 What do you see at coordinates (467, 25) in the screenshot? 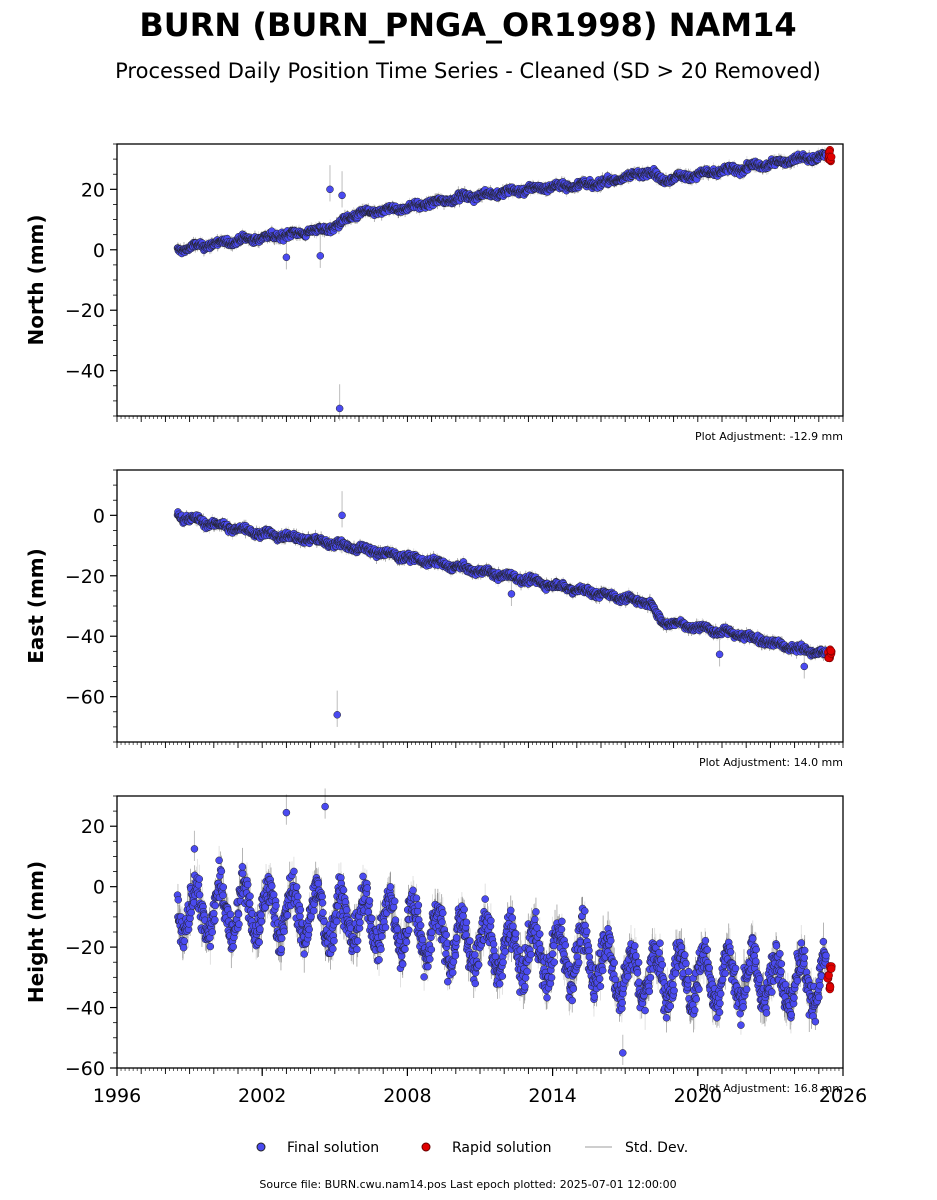
I see `figure-title: BURN (BURN_PNGA_OR1998) NAM14` at bounding box center [467, 25].